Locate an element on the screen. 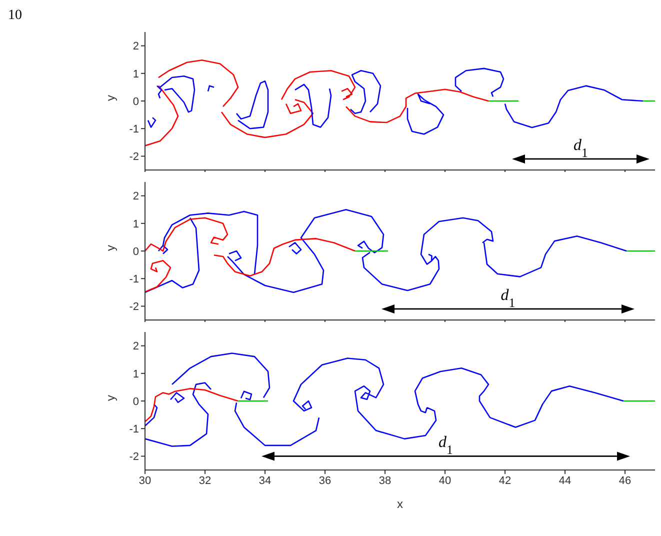 The height and width of the screenshot is (536, 661). x-tick-label: 32 is located at coordinates (205, 480).